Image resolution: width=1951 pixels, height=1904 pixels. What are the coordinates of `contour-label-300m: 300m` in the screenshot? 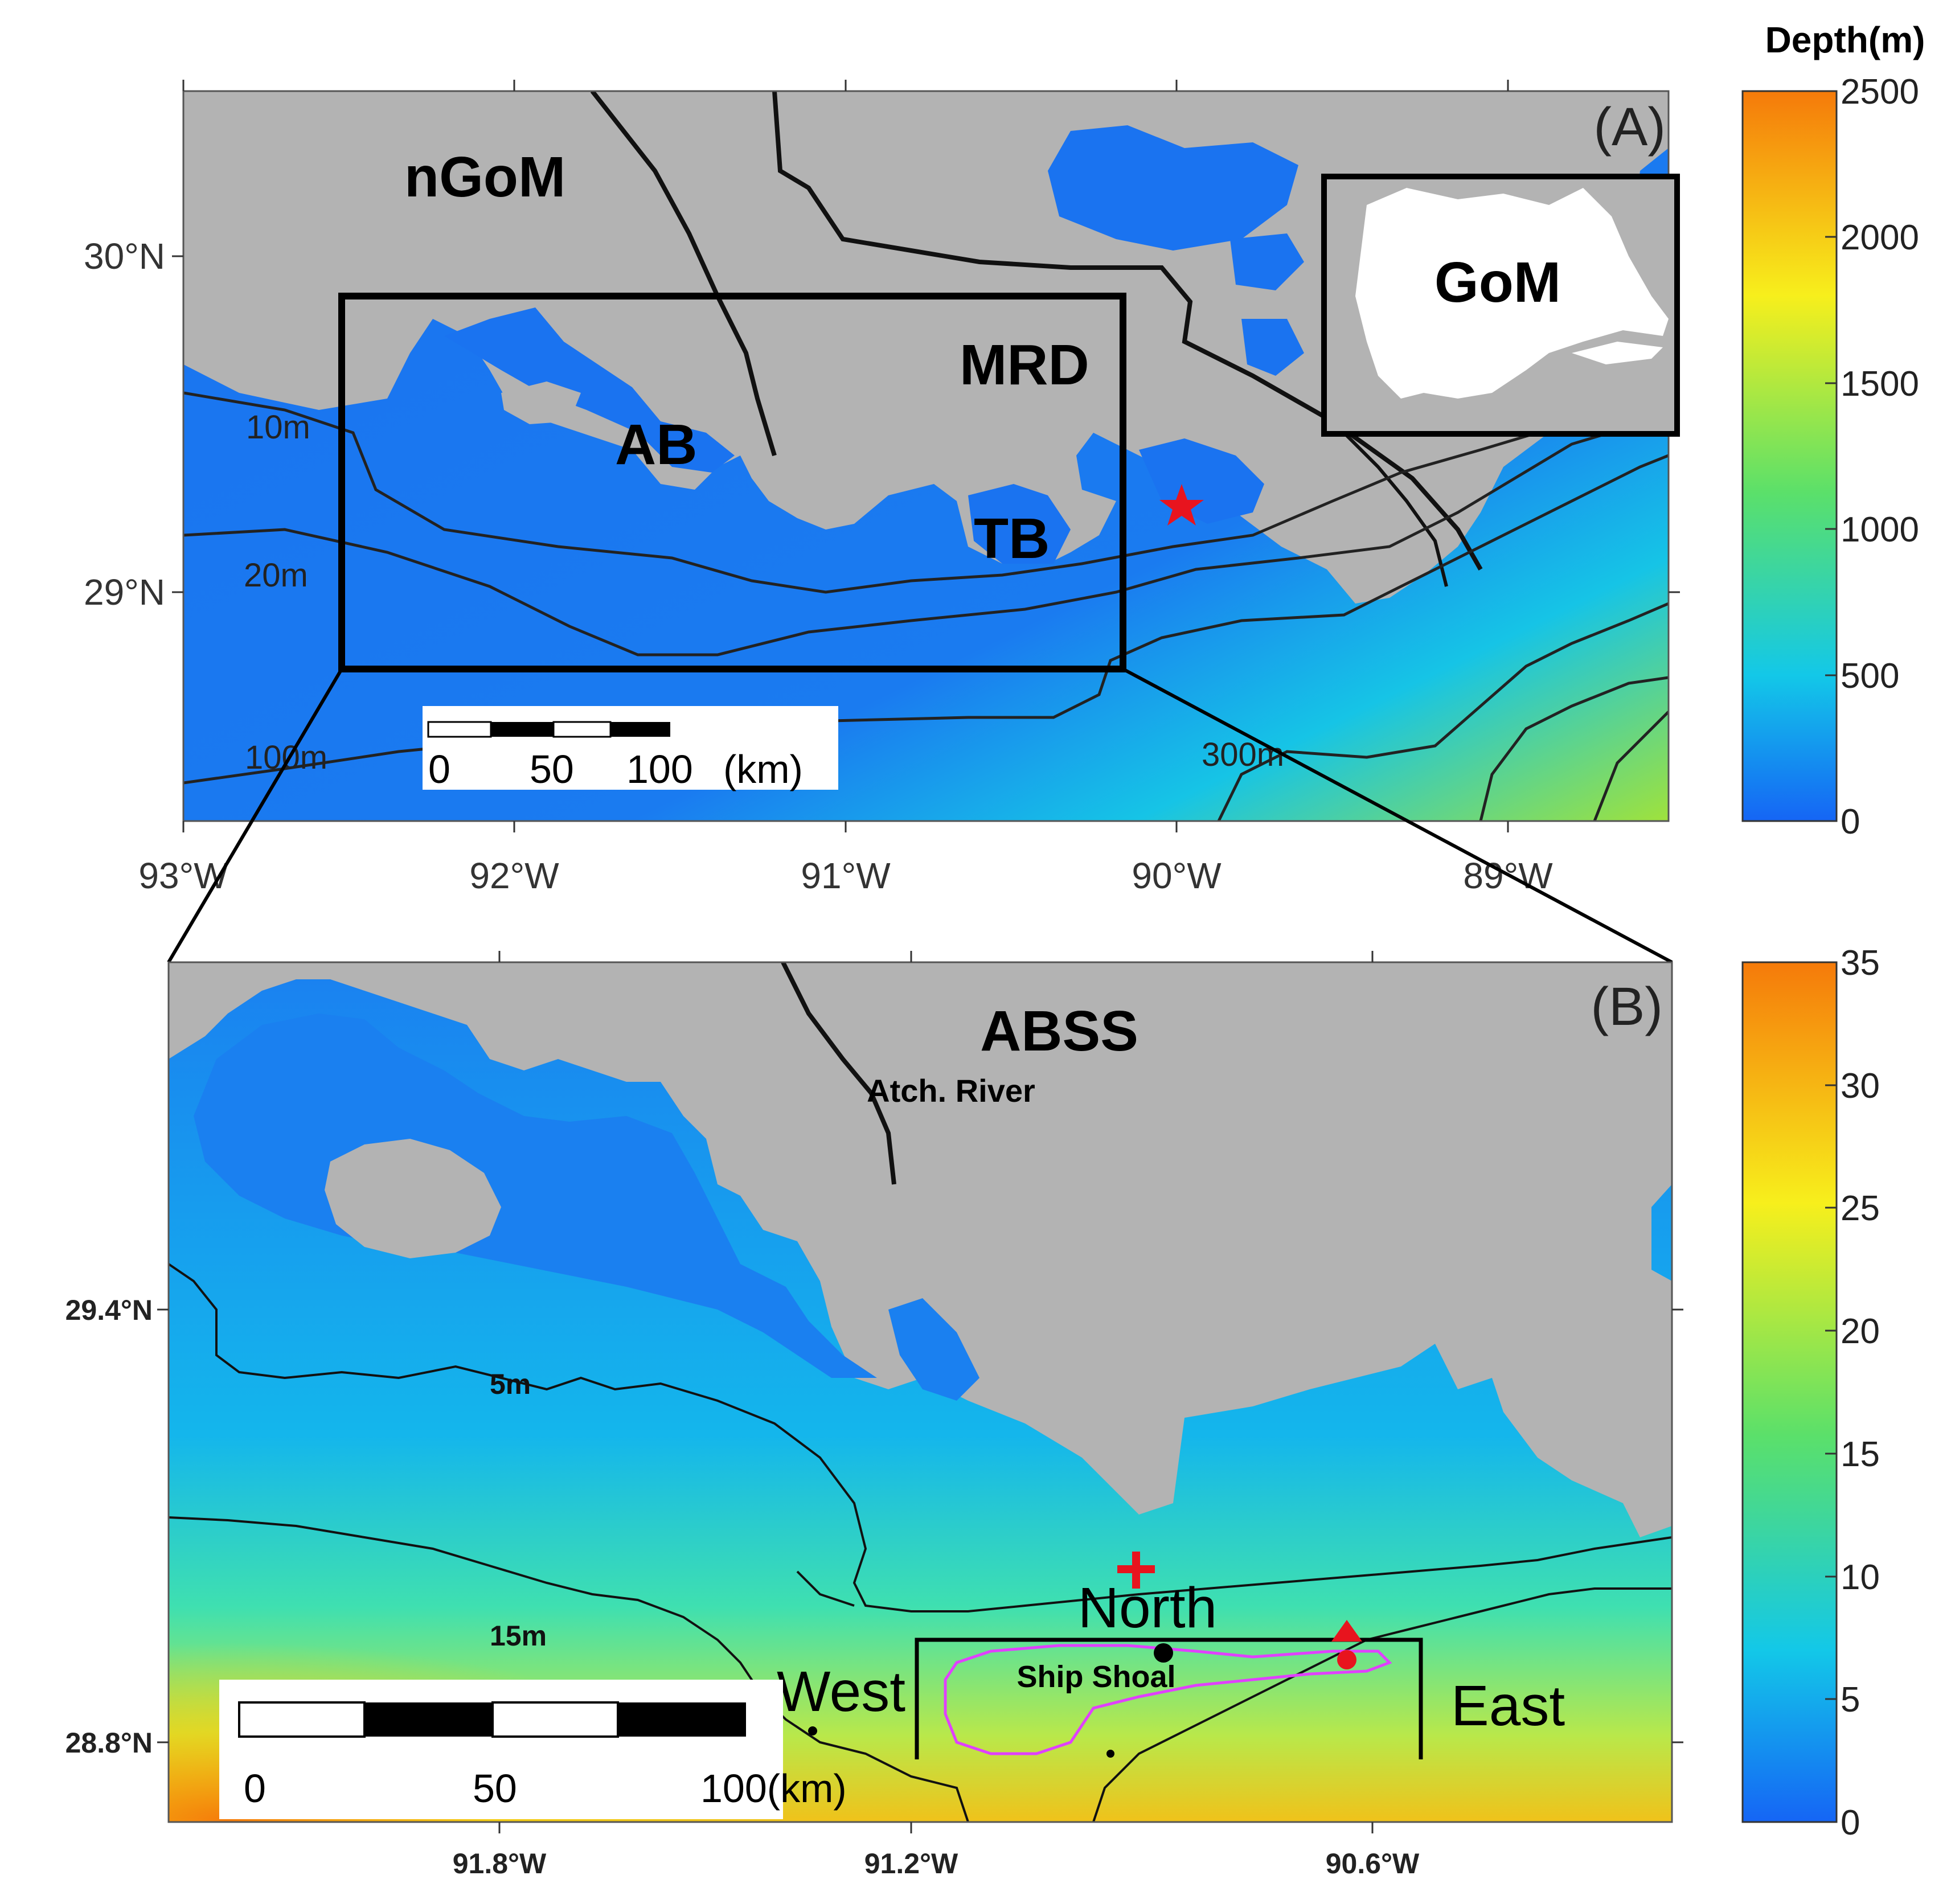 It's located at (1243, 754).